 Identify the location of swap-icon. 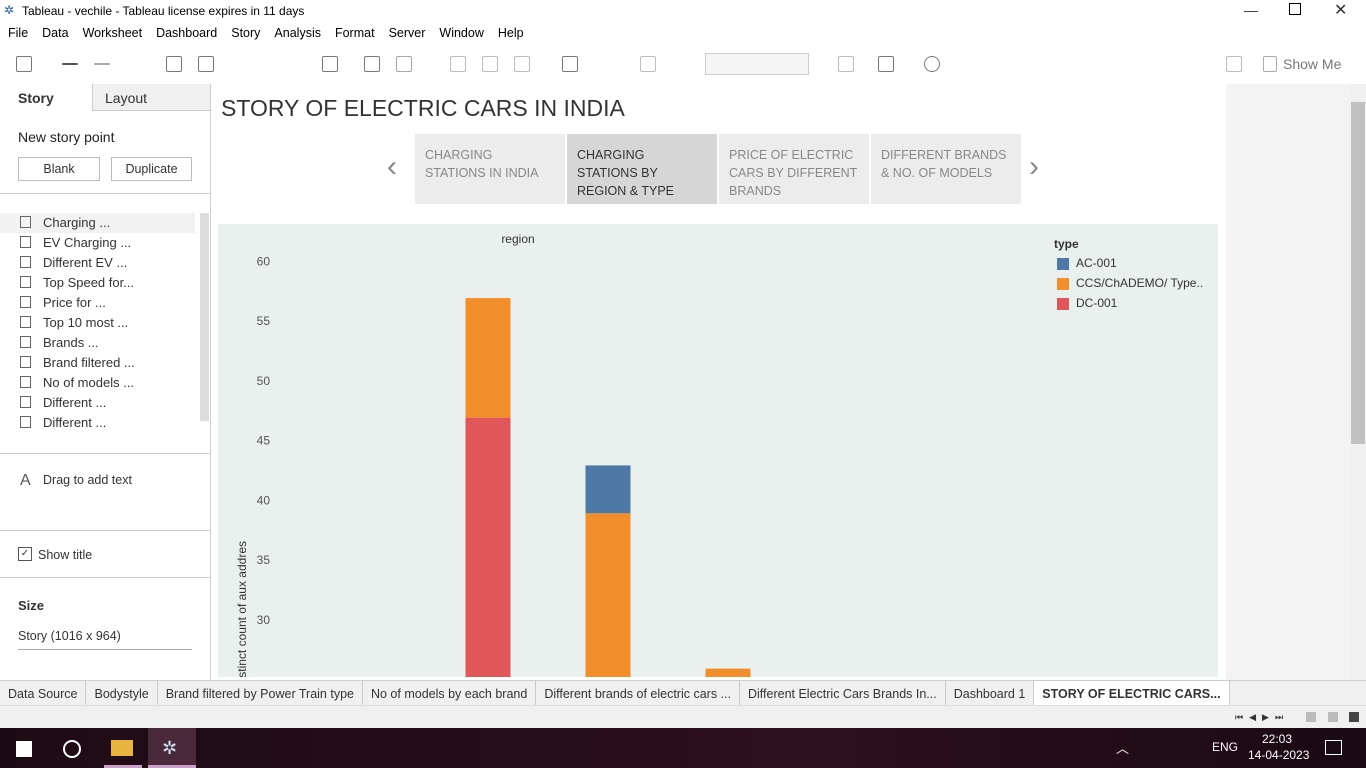
(458, 64).